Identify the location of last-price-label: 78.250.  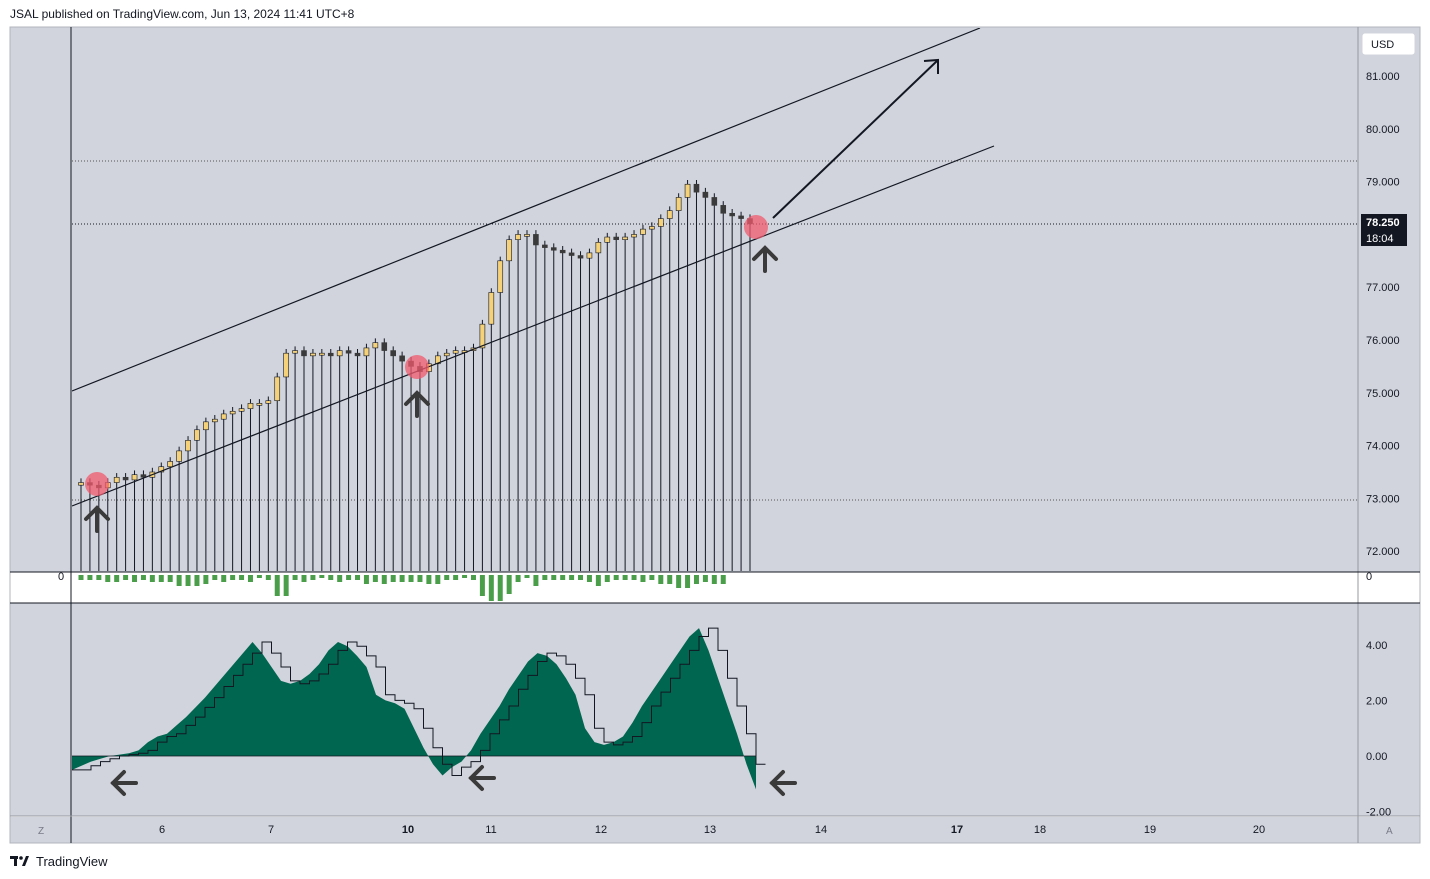
(1383, 223).